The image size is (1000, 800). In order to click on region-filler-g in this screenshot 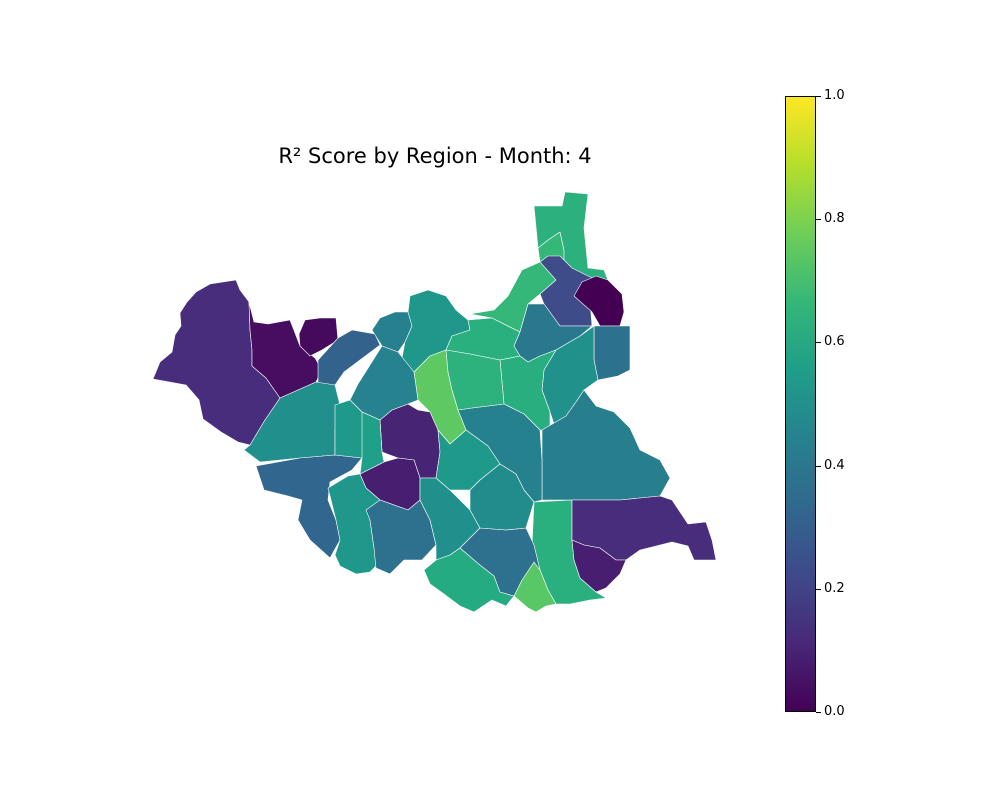, I will do `click(475, 380)`.